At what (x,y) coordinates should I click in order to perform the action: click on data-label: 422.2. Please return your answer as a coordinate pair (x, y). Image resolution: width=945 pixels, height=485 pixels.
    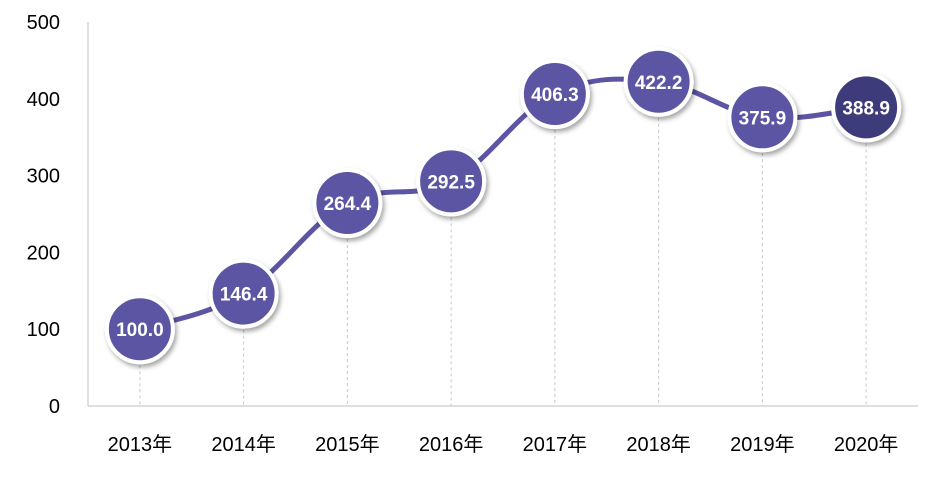
    Looking at the image, I should click on (659, 83).